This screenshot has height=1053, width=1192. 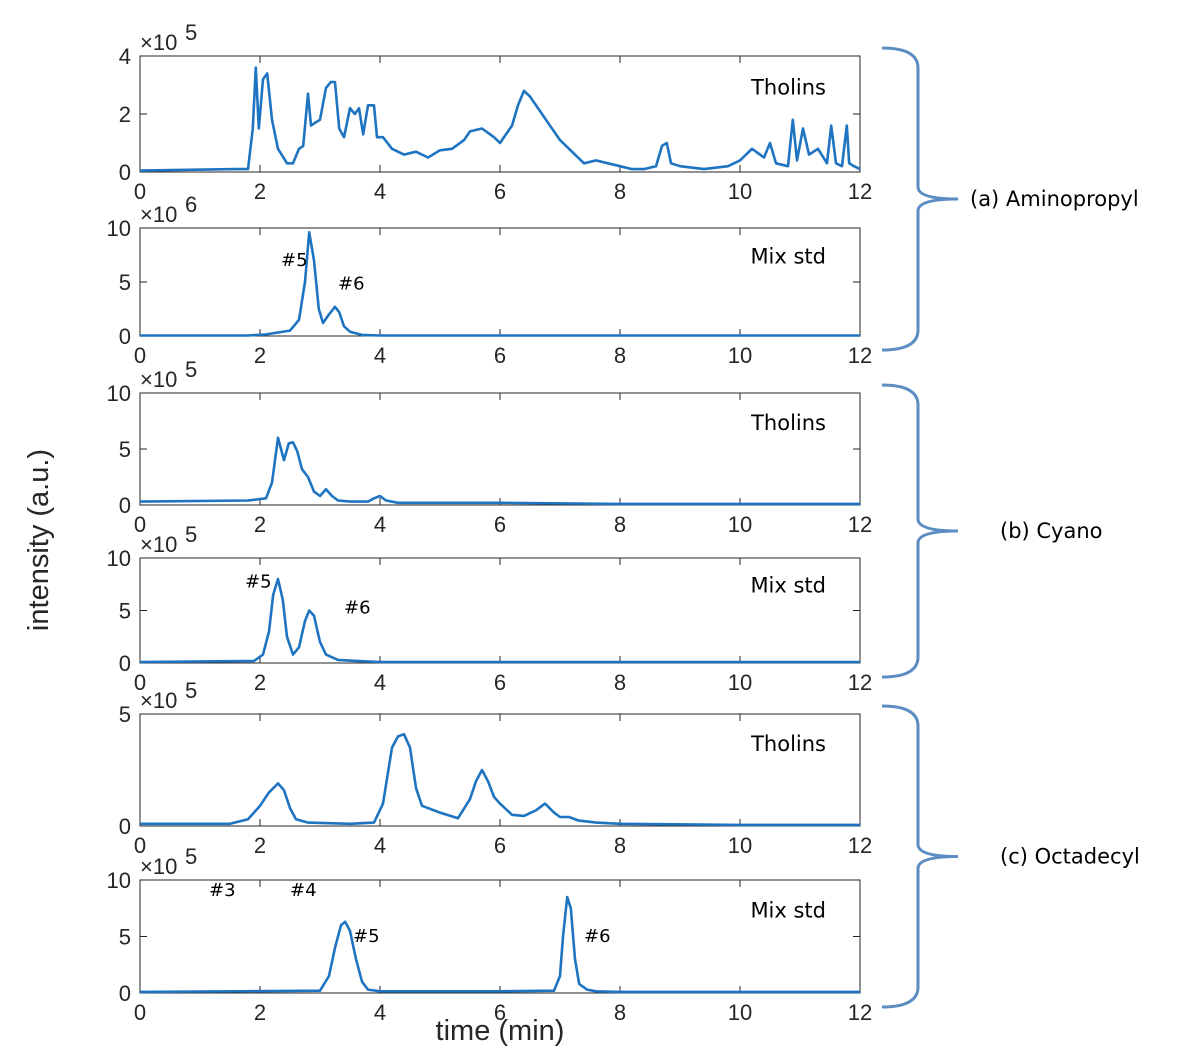 I want to click on y-tick-label: 4, so click(x=125, y=56).